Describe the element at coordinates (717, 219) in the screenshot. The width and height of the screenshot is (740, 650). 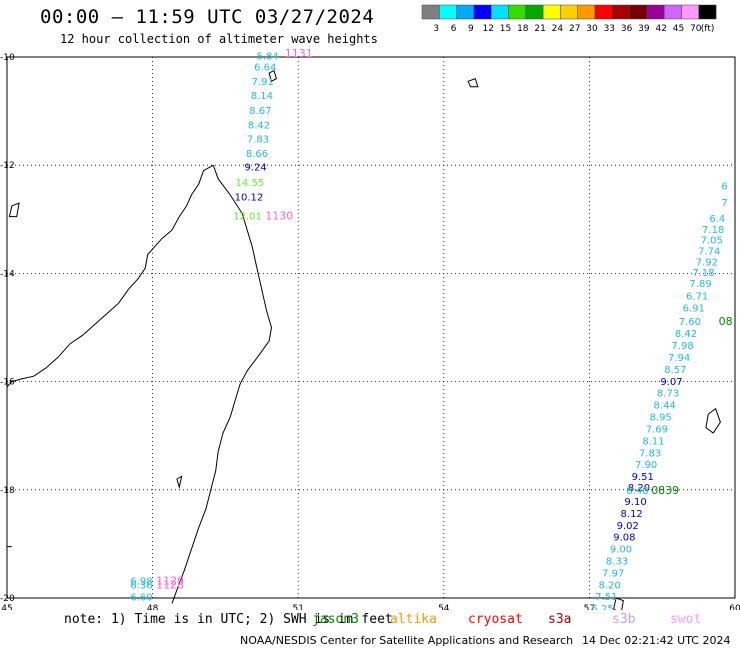
I see `wave-height-label: 6.4` at that location.